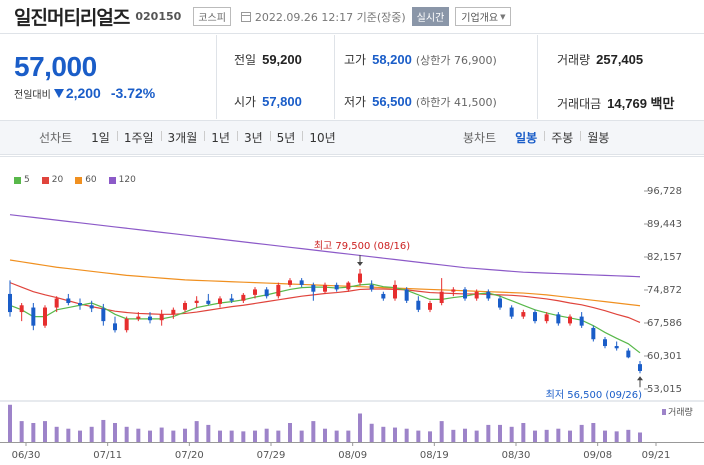 This screenshot has height=465, width=704. What do you see at coordinates (107, 455) in the screenshot?
I see `x-tick-label: 07/11` at bounding box center [107, 455].